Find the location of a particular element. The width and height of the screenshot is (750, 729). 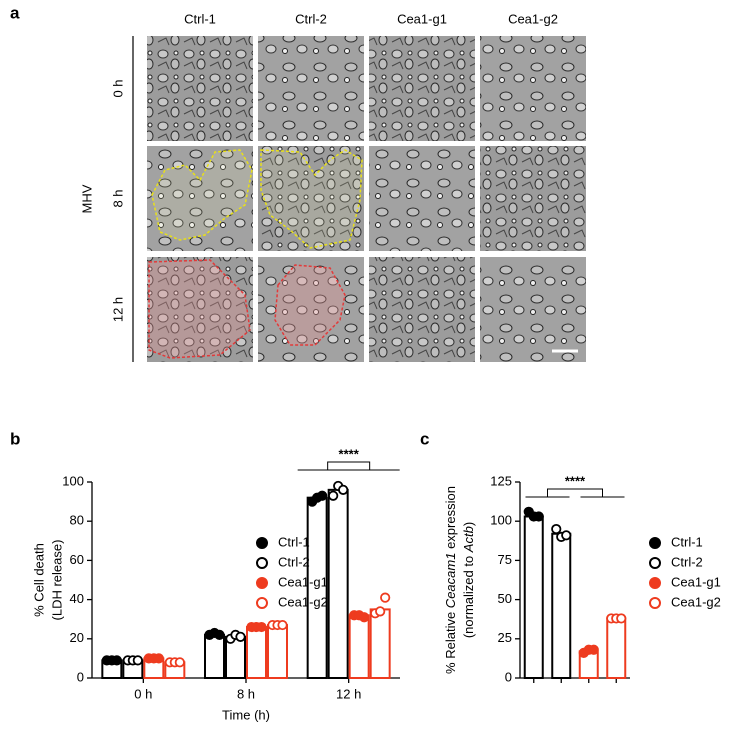

y-axis-label: (normalized to Actb) is located at coordinates (468, 580).